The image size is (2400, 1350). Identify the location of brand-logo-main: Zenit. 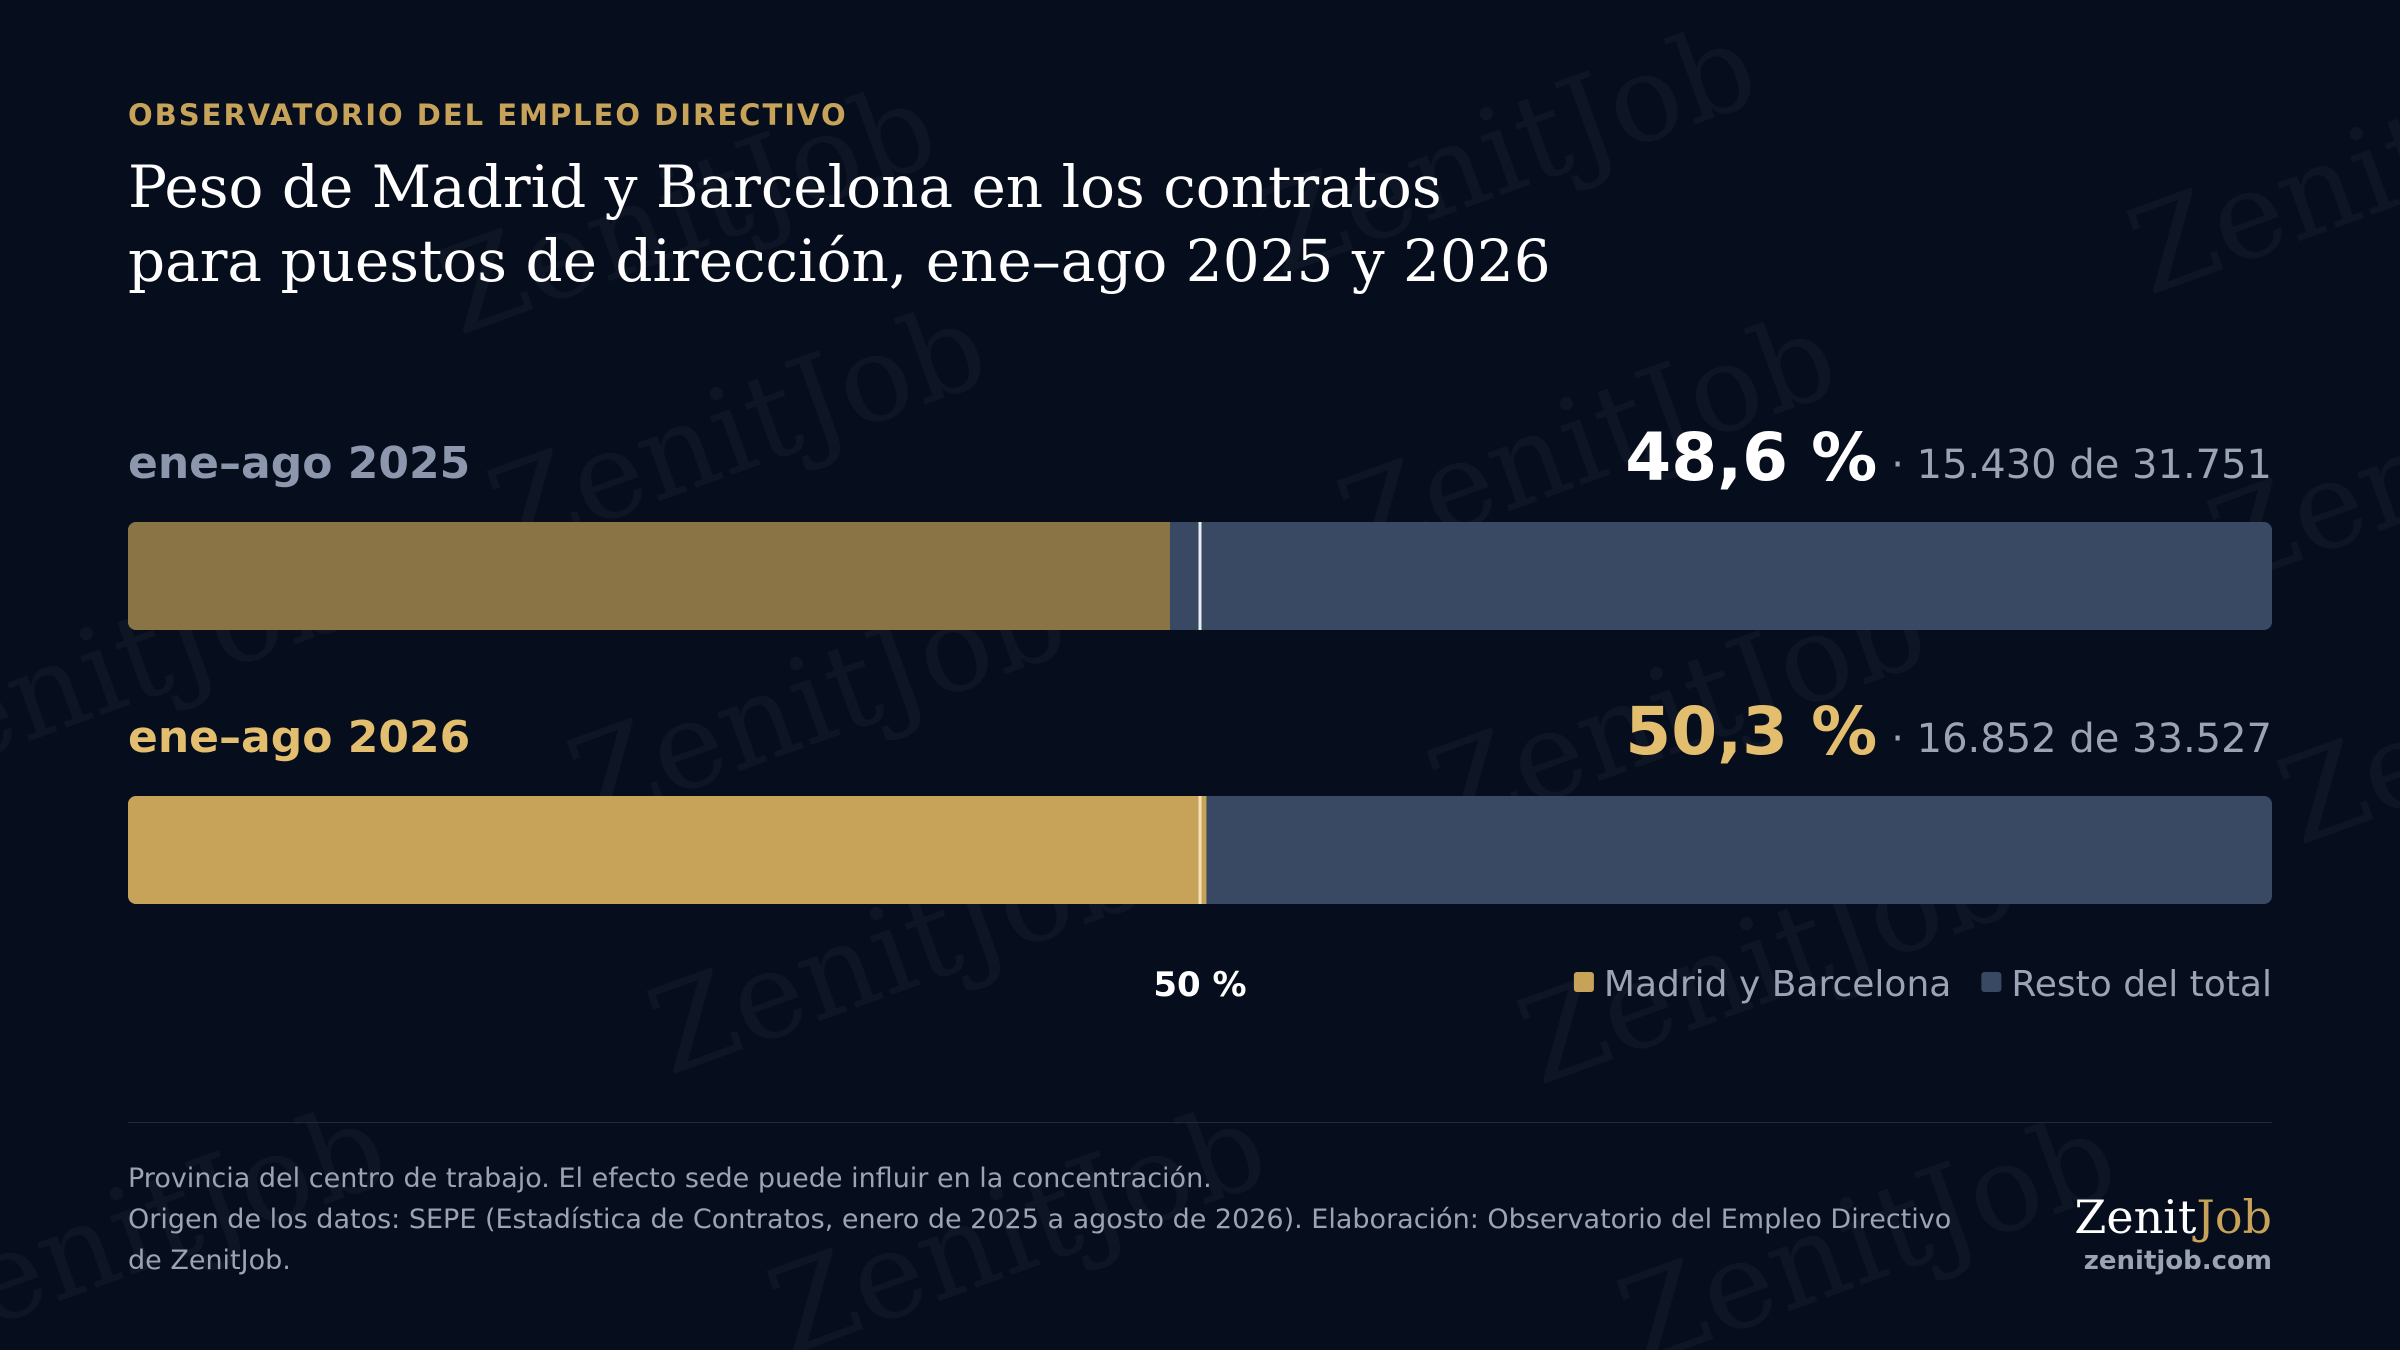
(2135, 1217).